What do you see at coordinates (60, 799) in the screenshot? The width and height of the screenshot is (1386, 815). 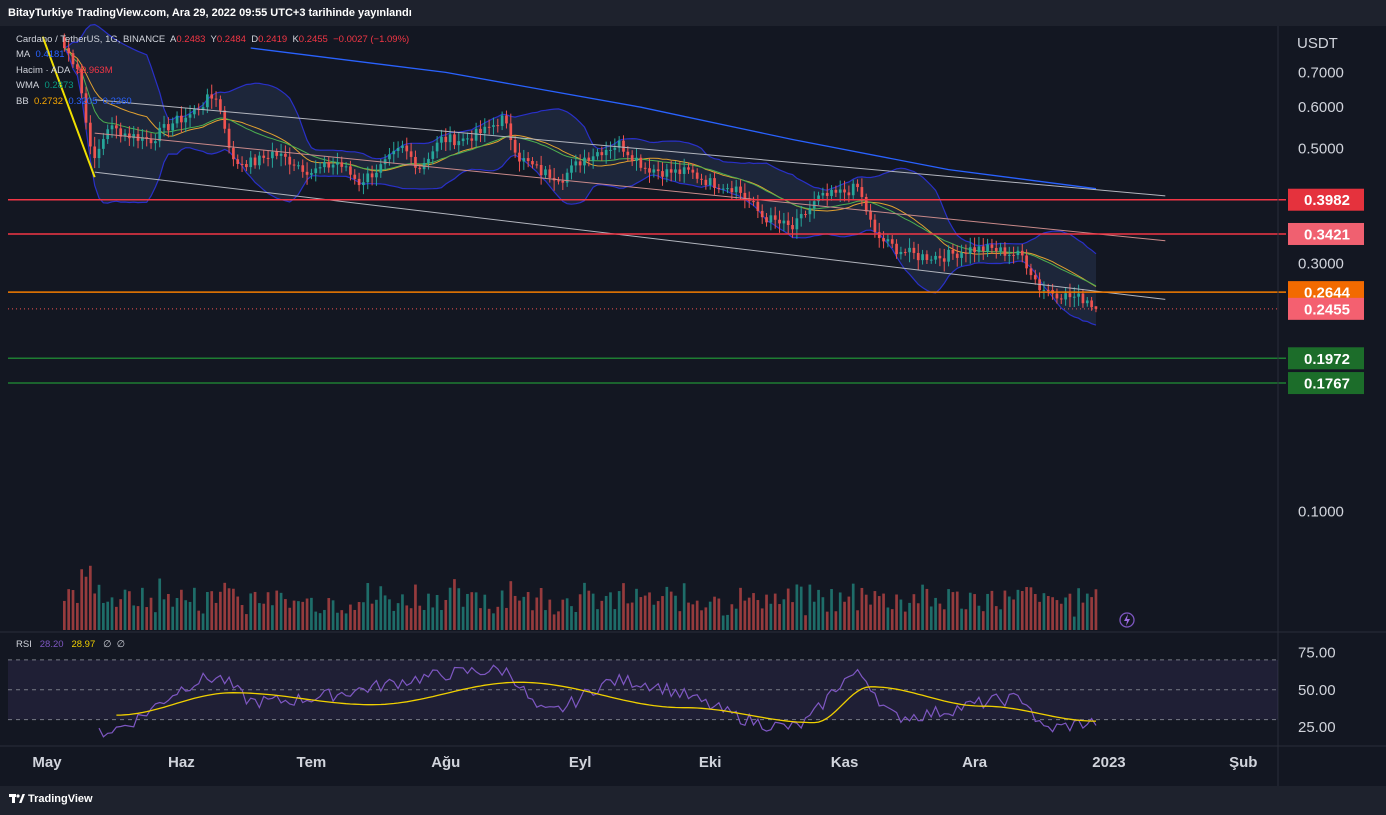 I see `footer-brand: TradingView` at bounding box center [60, 799].